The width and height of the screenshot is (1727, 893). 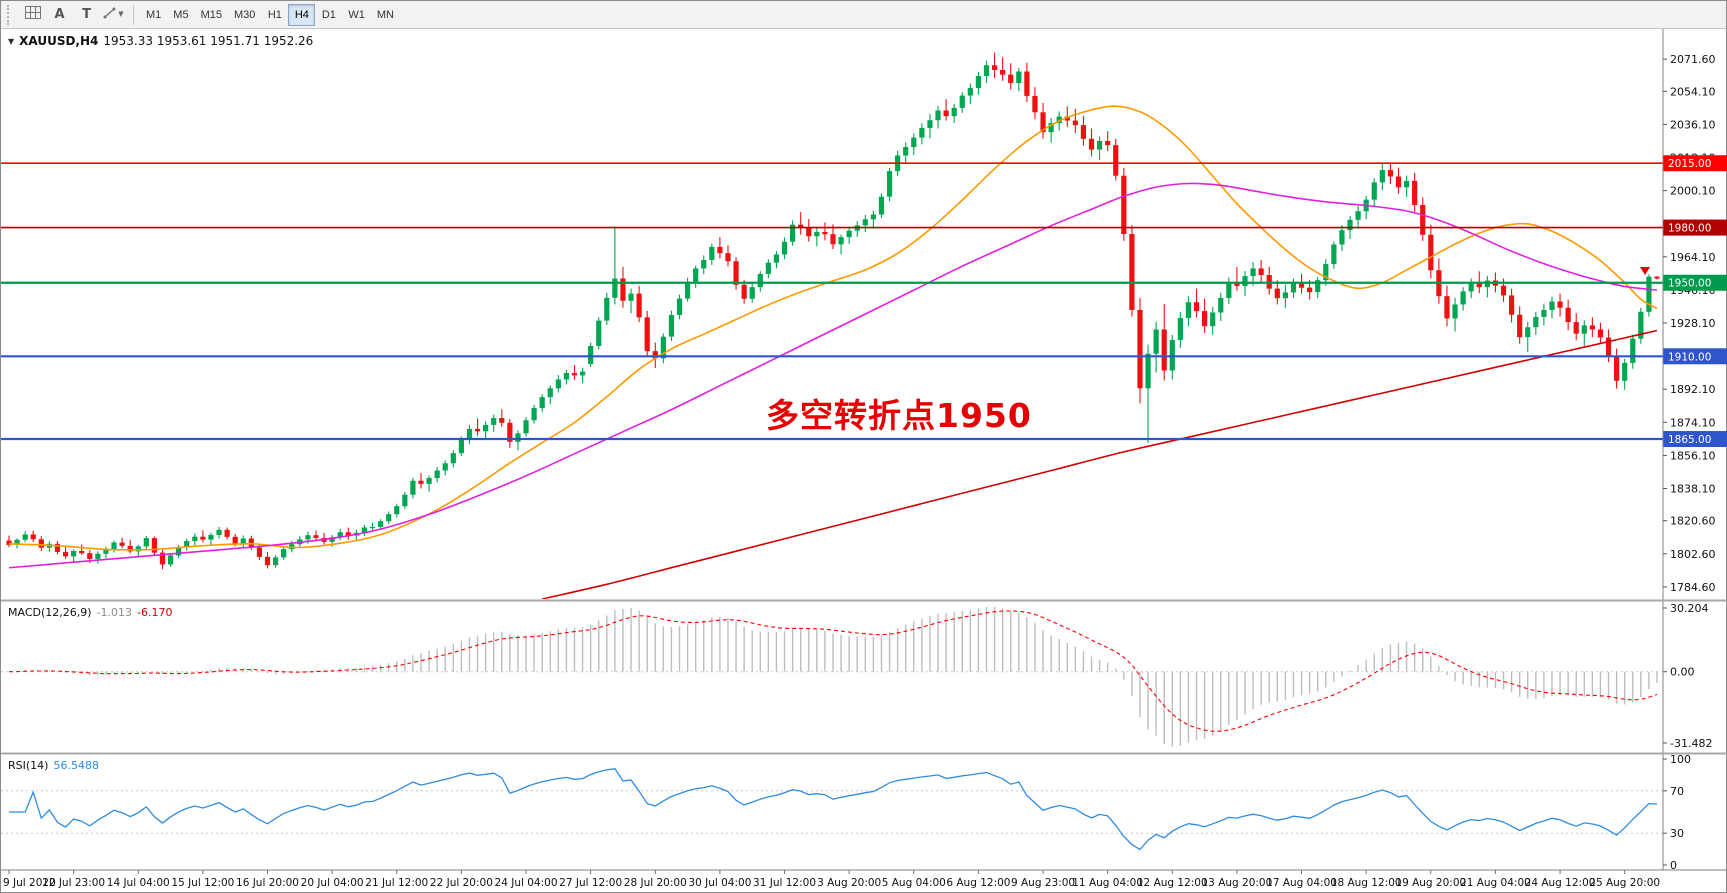 I want to click on time-label: 19 Aug 20:00, so click(x=1430, y=883).